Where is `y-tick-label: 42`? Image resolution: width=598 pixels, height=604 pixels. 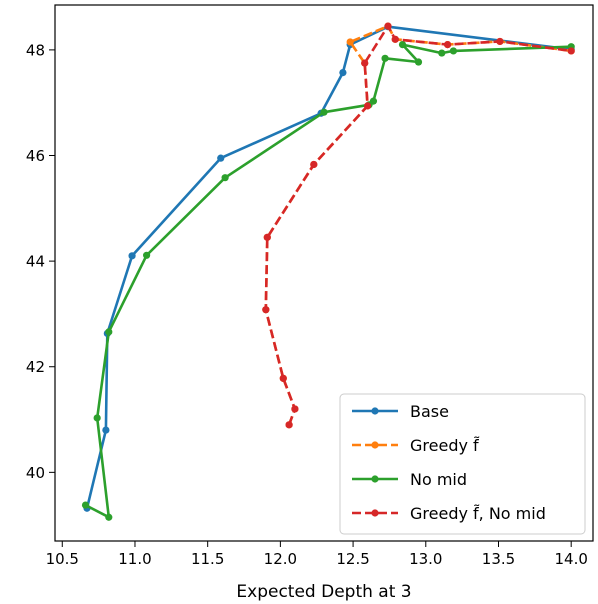 y-tick-label: 42 is located at coordinates (35, 367).